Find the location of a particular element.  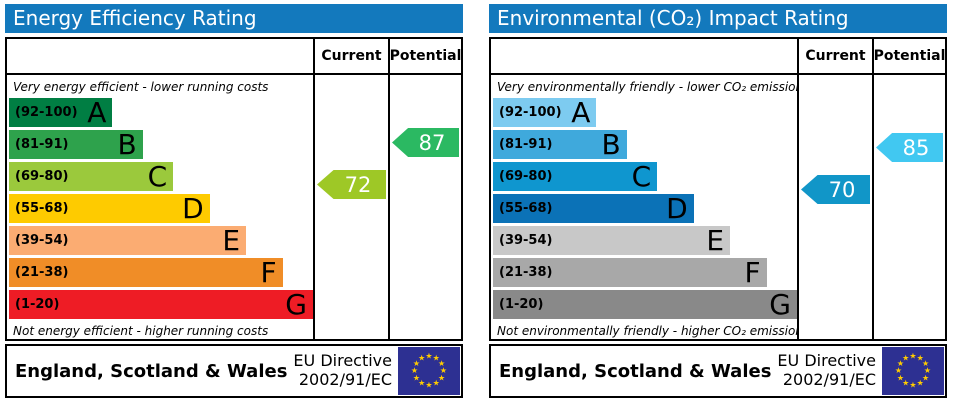

current-column: Current 70 is located at coordinates (836, 189).